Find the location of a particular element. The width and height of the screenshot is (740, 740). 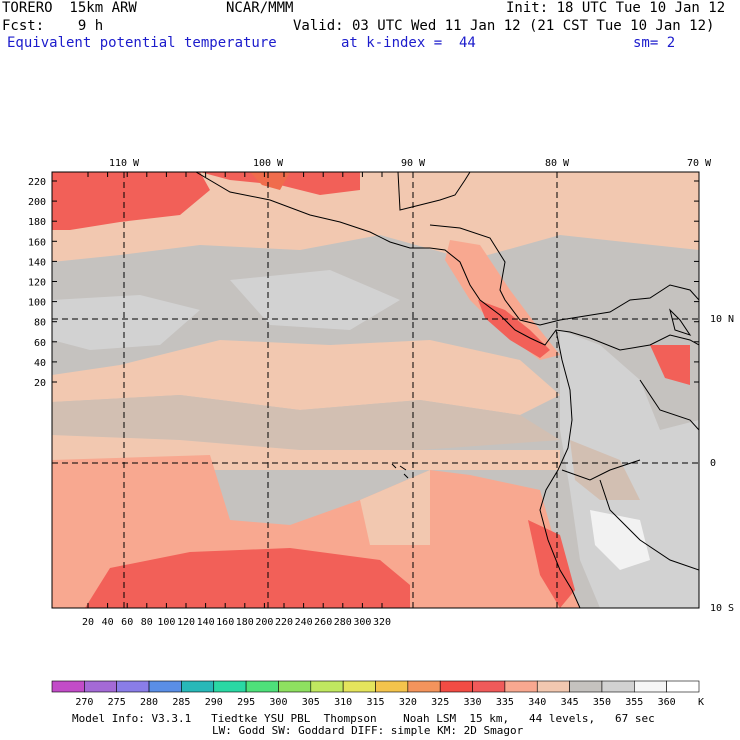

lon-label: 90 W is located at coordinates (413, 163).